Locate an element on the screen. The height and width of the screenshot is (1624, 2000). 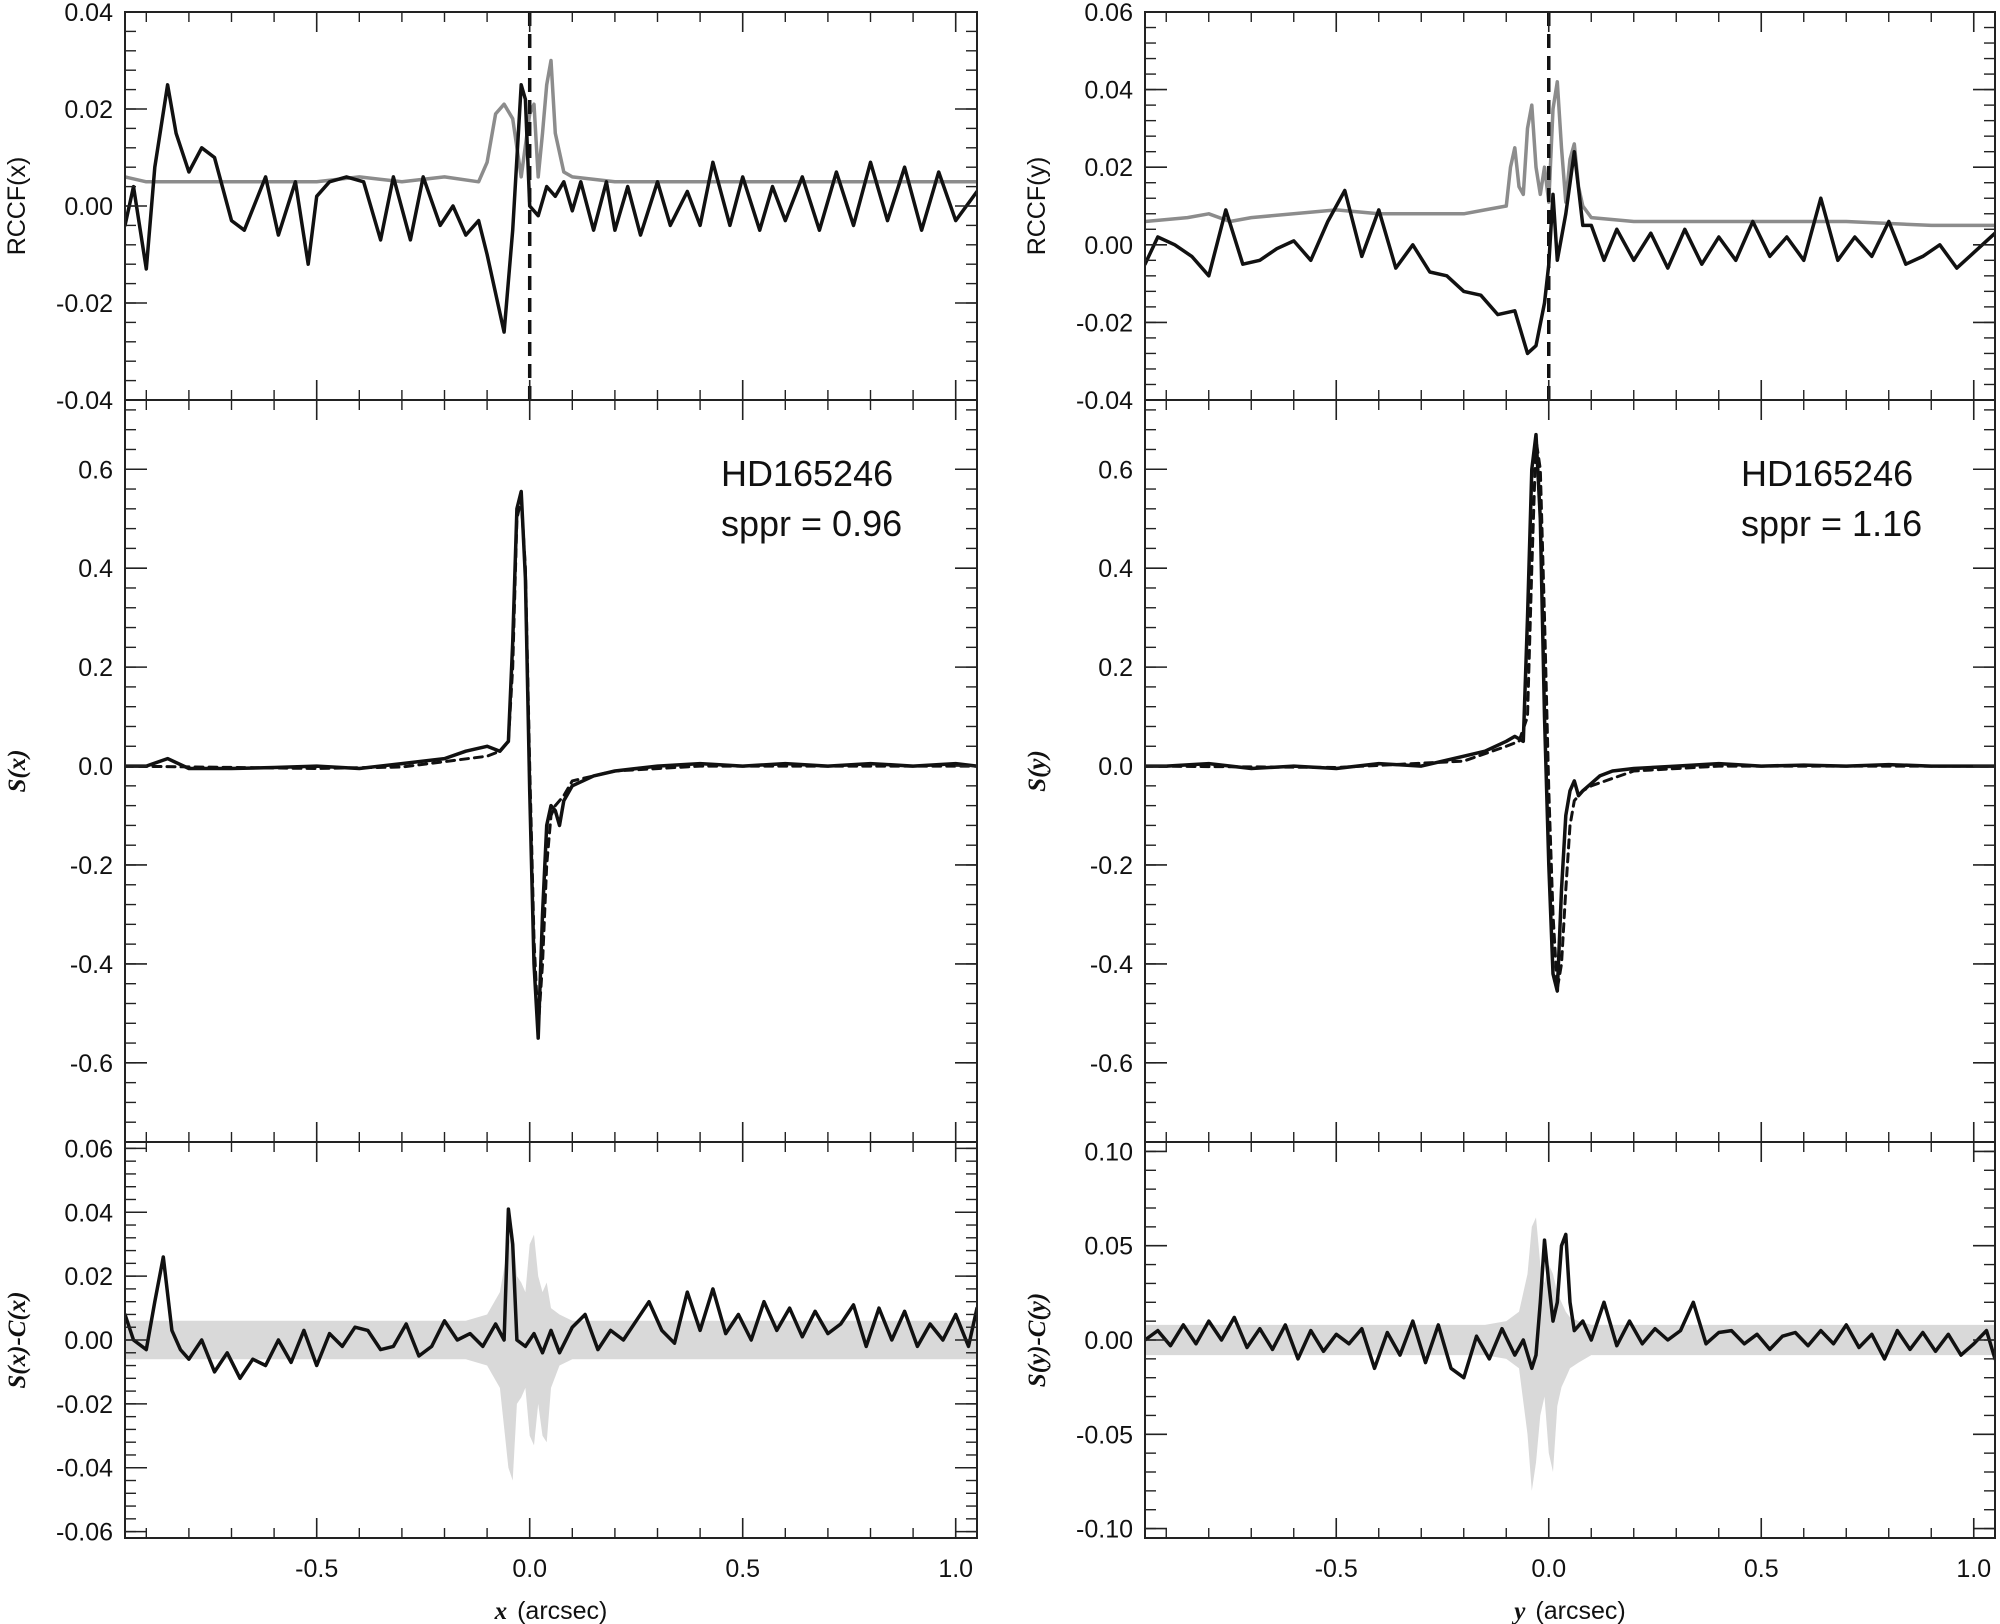
x-axis-variable: y is located at coordinates (1518, 1611).